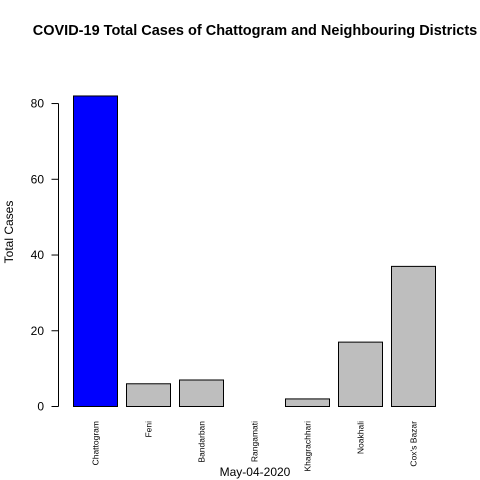  I want to click on bar-bandarban, so click(201, 393).